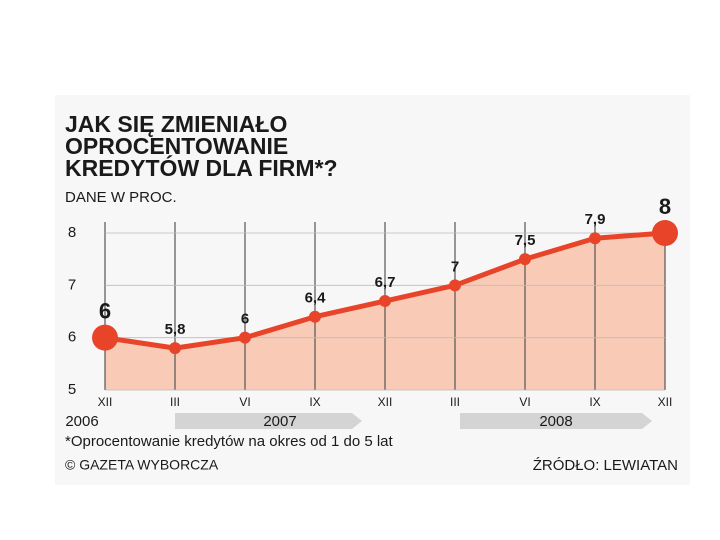  Describe the element at coordinates (176, 146) in the screenshot. I see `chart-title: OPROCENTOWANIE` at that location.